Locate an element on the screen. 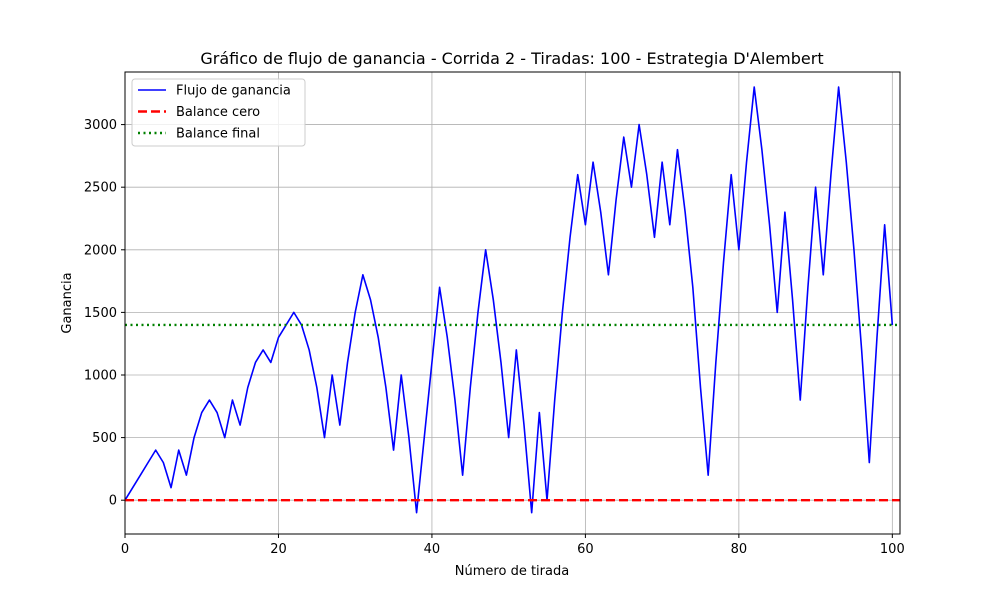 Image resolution: width=1000 pixels, height=600 pixels. y-tick-label: 3000 is located at coordinates (100, 125).